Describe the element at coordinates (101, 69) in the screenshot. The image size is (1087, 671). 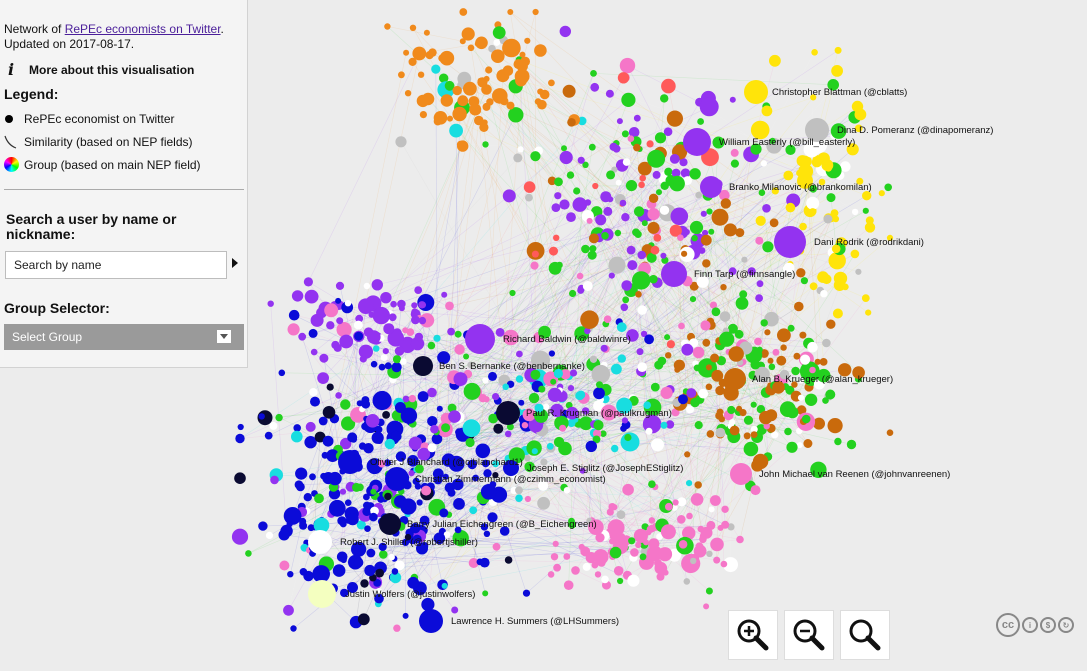
I see `about-visualisation-link: i More about this visualisation` at that location.